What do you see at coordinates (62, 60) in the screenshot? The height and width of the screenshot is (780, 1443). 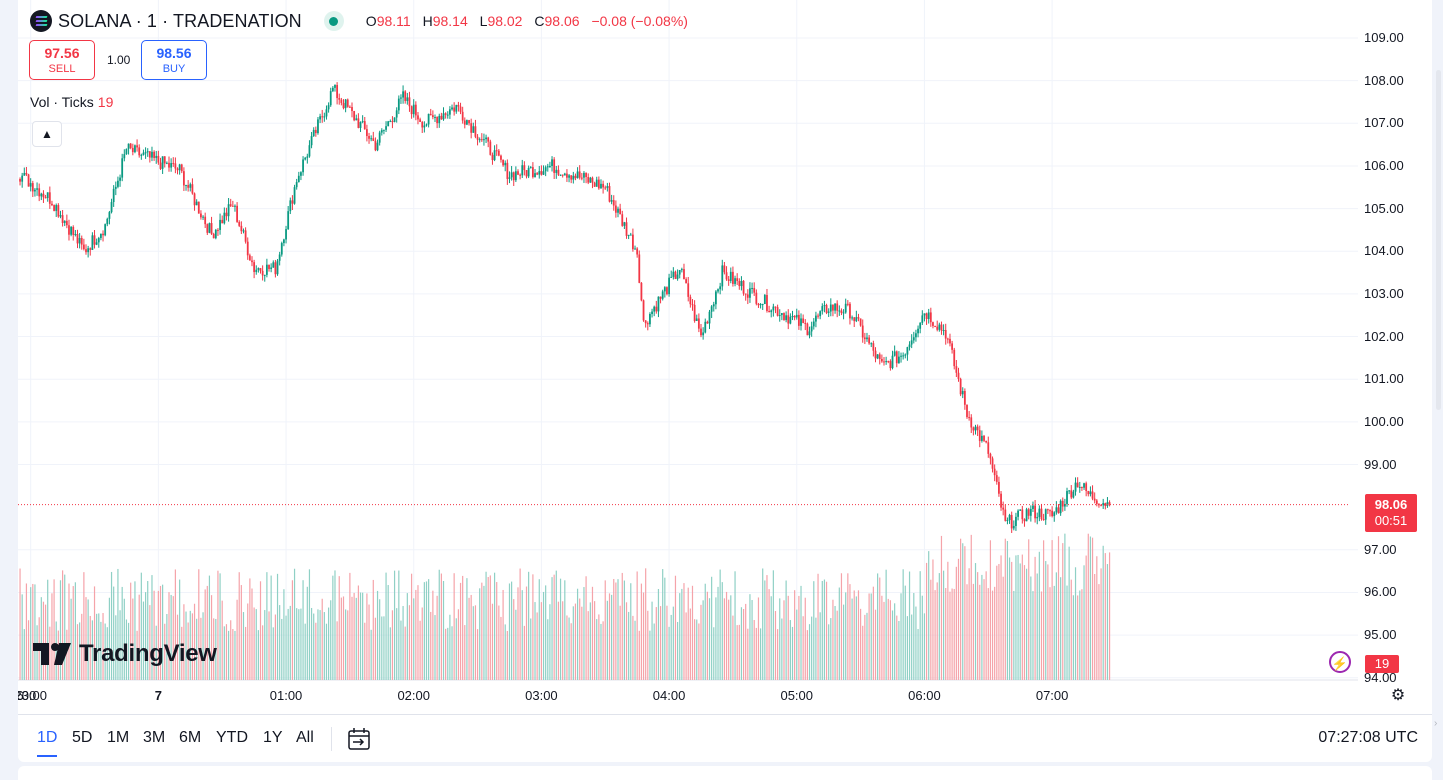 I see `sell-button: 97.56 SELL` at bounding box center [62, 60].